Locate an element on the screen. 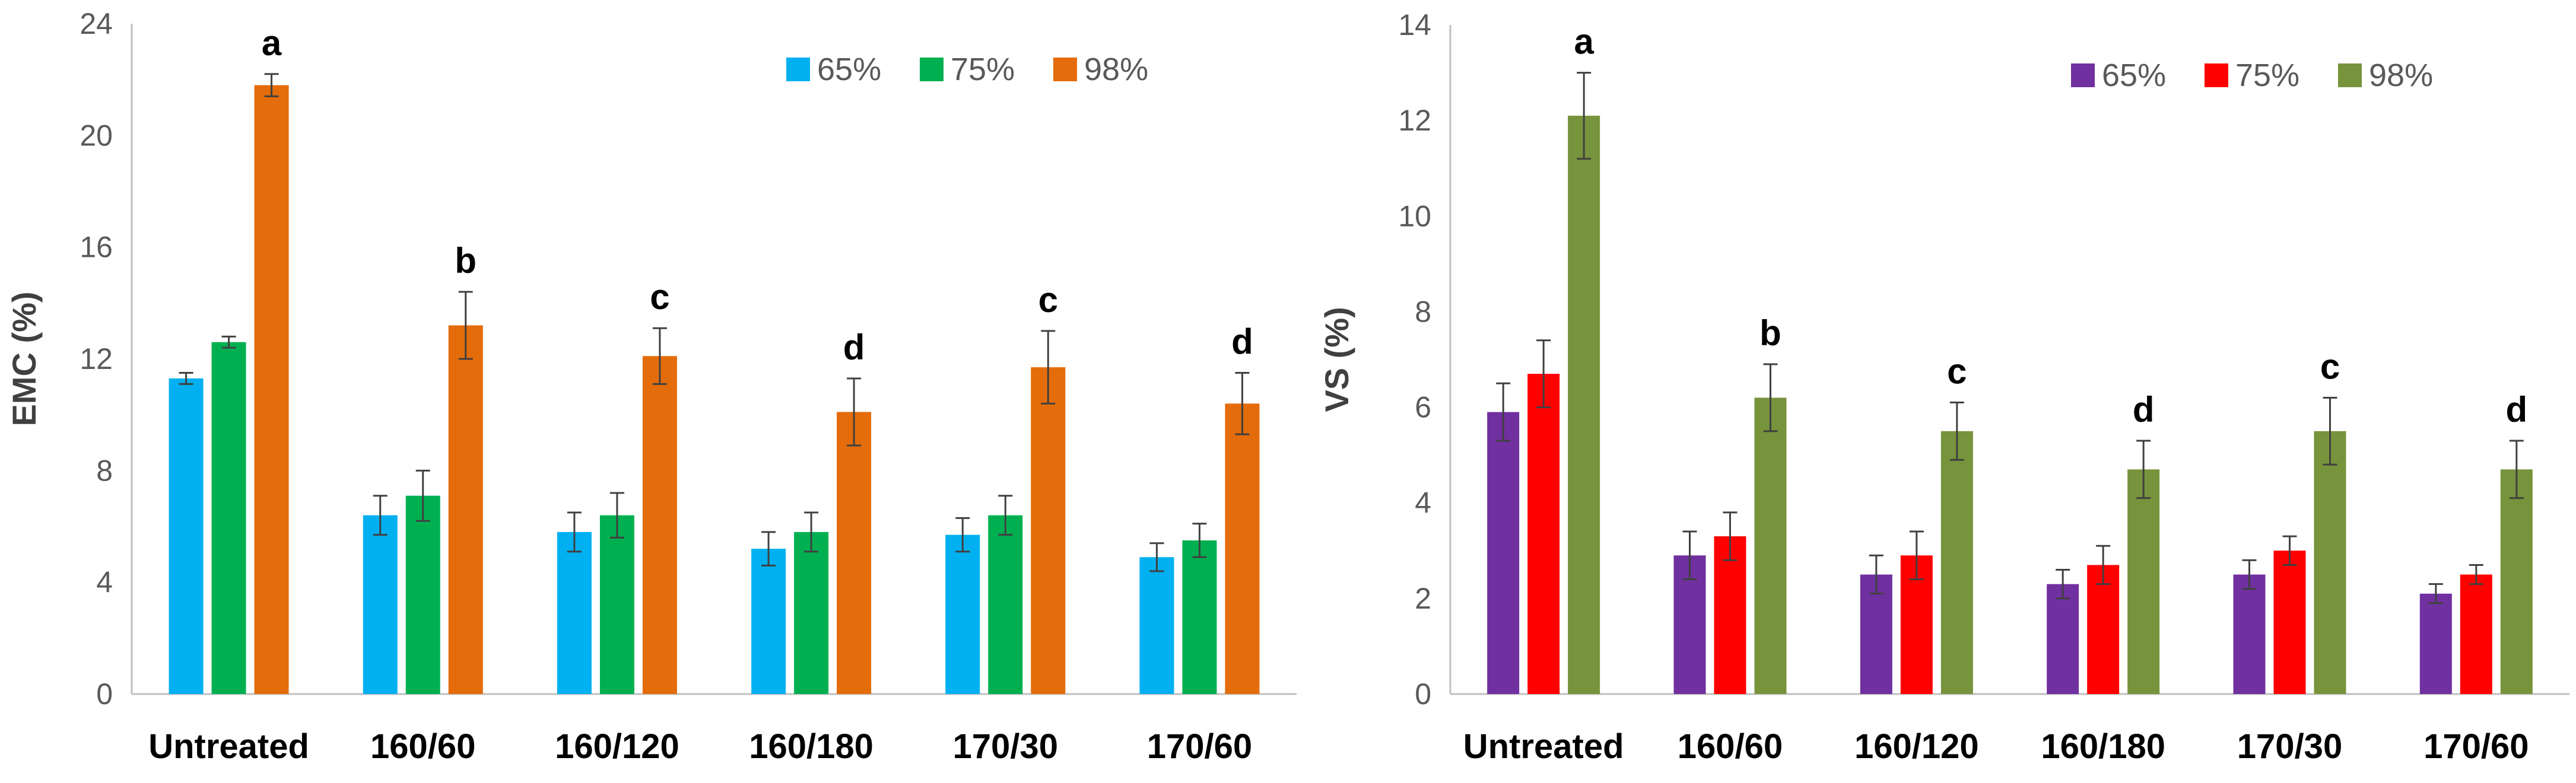 The height and width of the screenshot is (783, 2576). y-tick-label: 14 is located at coordinates (1414, 25).